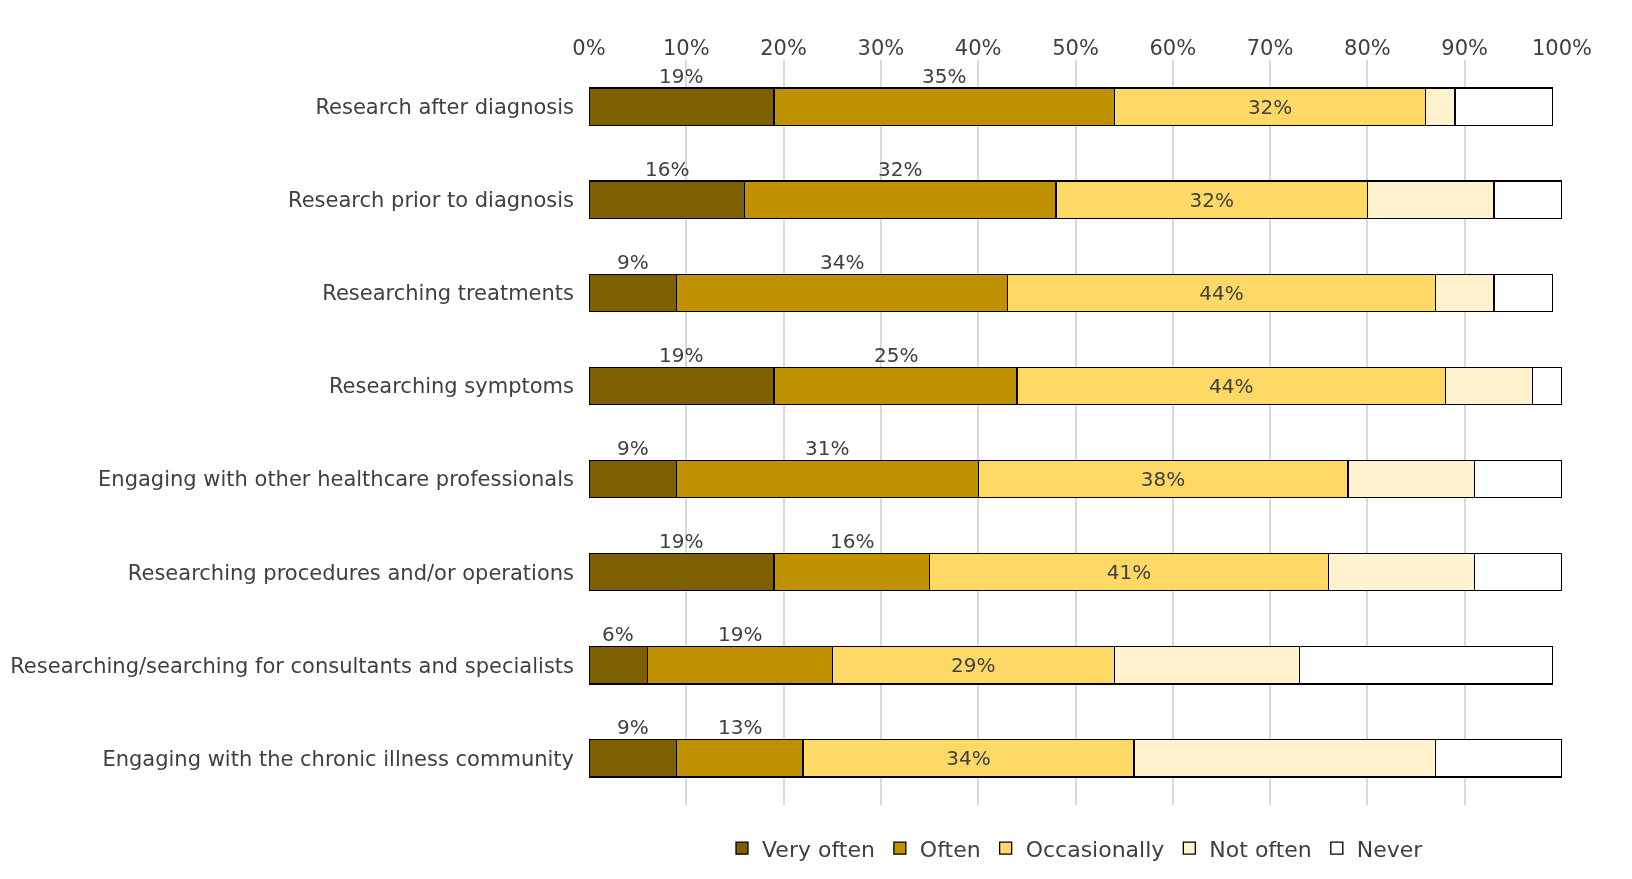  Describe the element at coordinates (686, 47) in the screenshot. I see `x-tick-label: 10%` at that location.